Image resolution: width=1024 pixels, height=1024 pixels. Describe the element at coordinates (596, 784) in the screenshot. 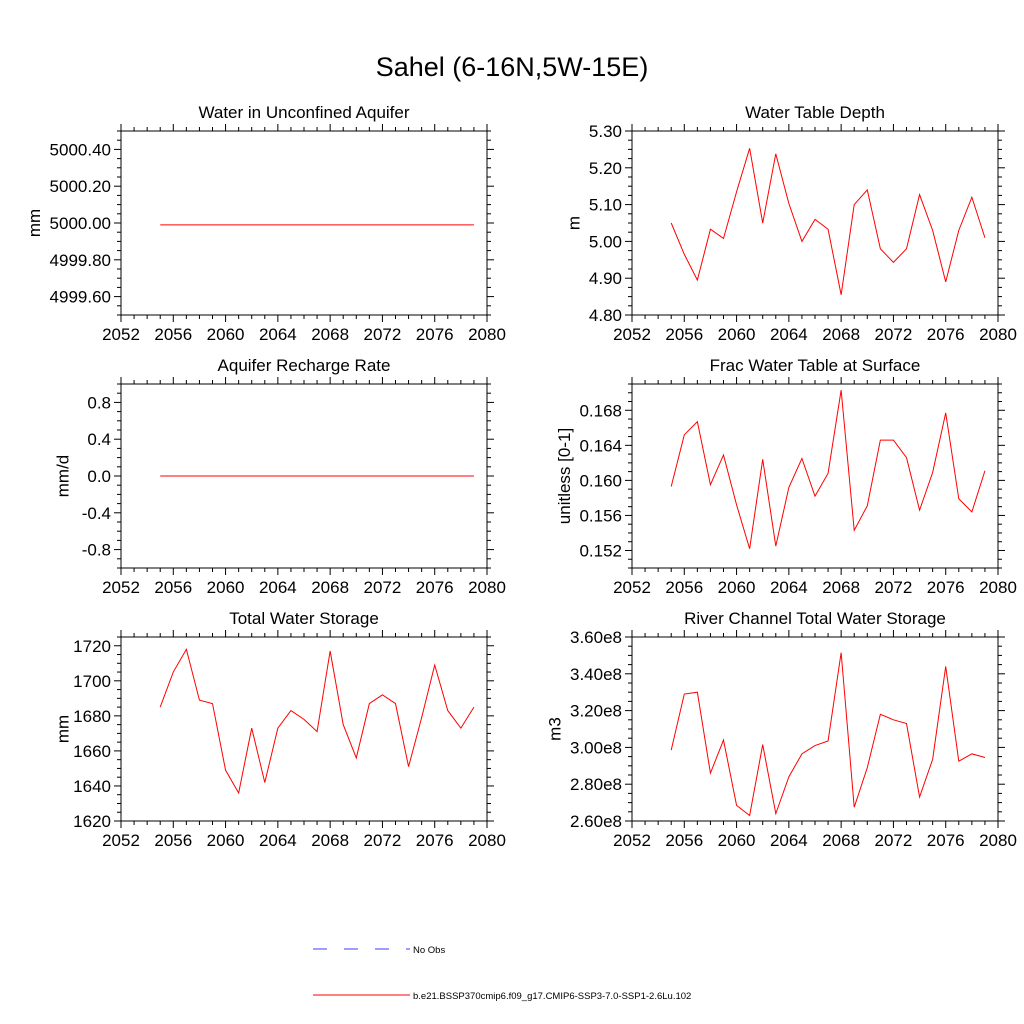

I see `y-tick-label: 2.80e8` at that location.